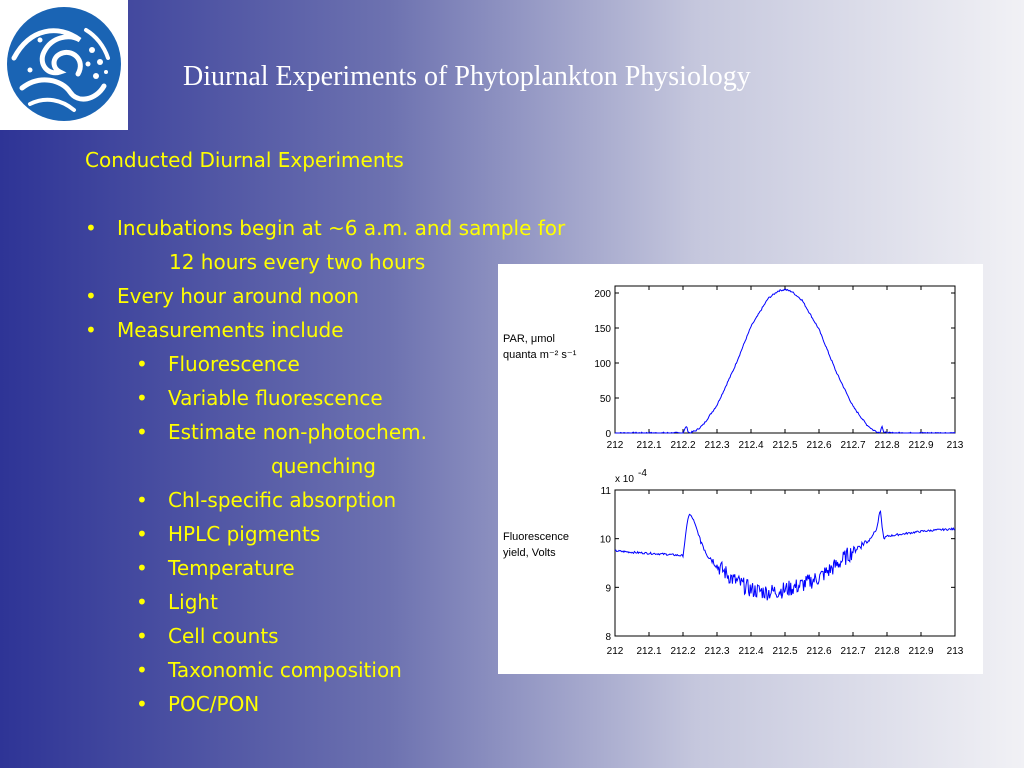 This screenshot has height=768, width=1024. I want to click on bullet-text: Estimate non-photochem., so click(298, 432).